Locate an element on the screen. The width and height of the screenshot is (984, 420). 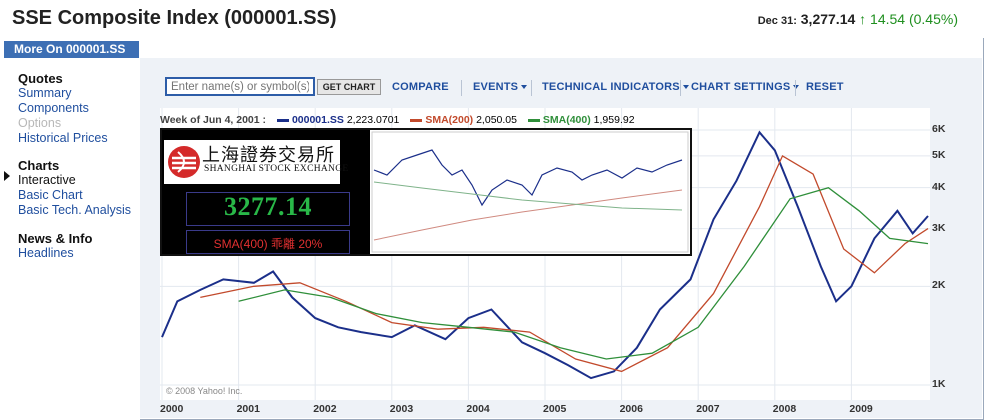
y-tick-label: 4K is located at coordinates (939, 186).